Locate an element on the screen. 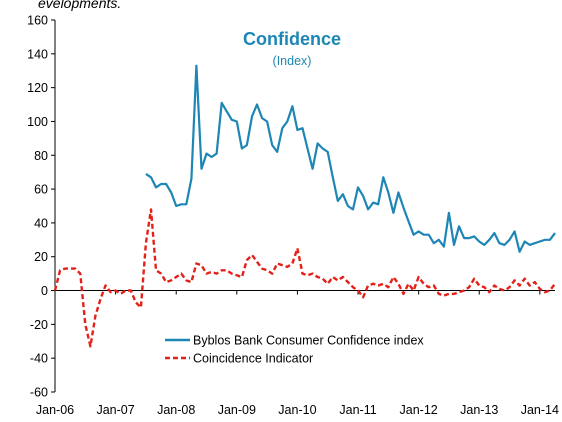  y-tick-label: -40 is located at coordinates (39, 359).